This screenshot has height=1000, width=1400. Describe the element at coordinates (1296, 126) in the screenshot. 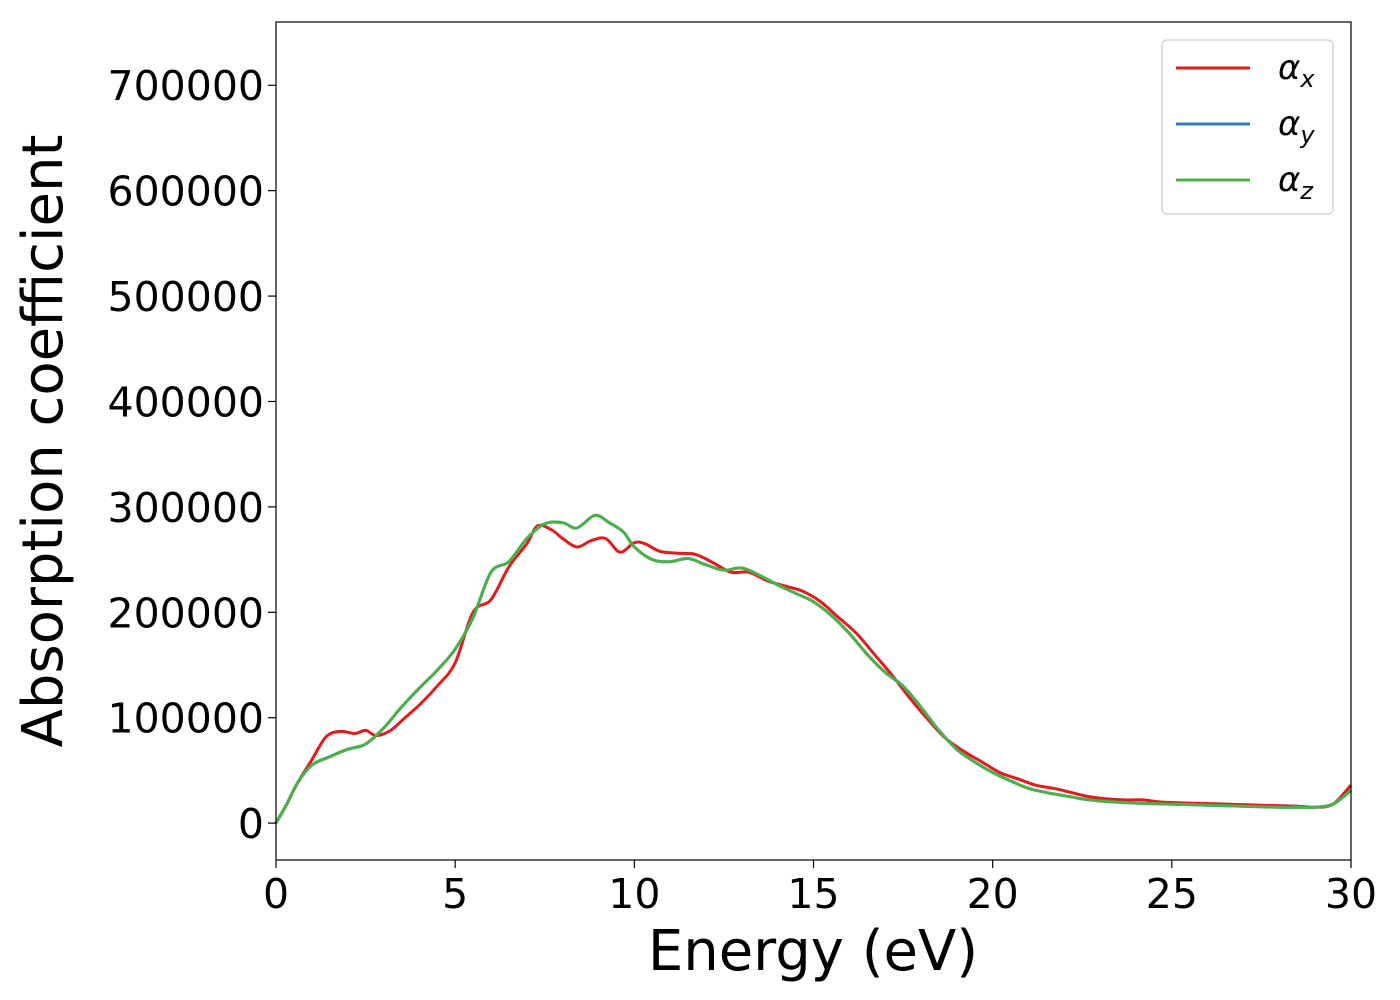

I see `legend-label-alpha-y: αy` at that location.